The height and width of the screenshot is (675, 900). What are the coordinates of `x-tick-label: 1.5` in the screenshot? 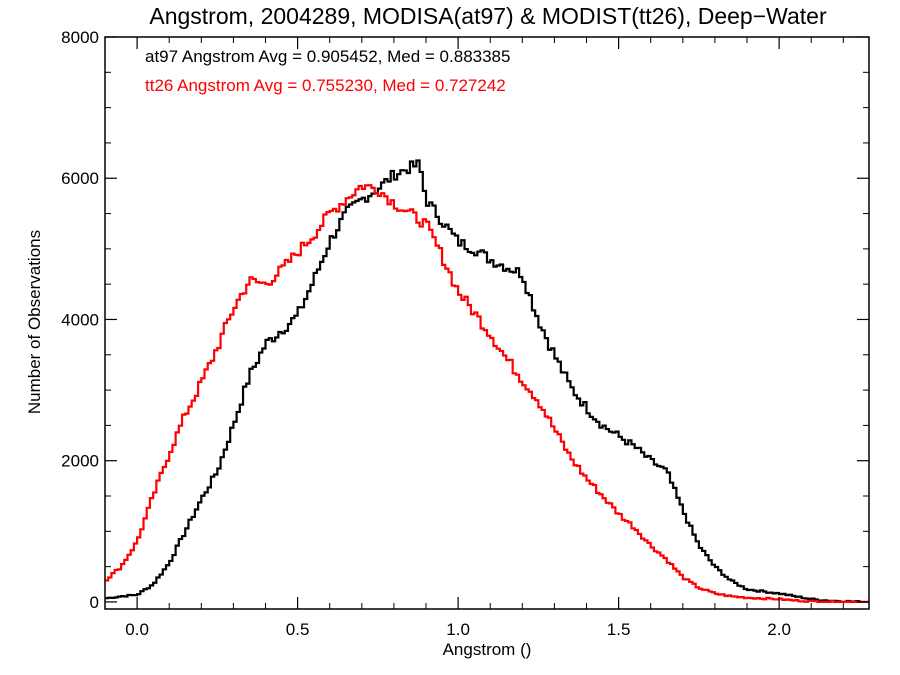 It's located at (619, 629).